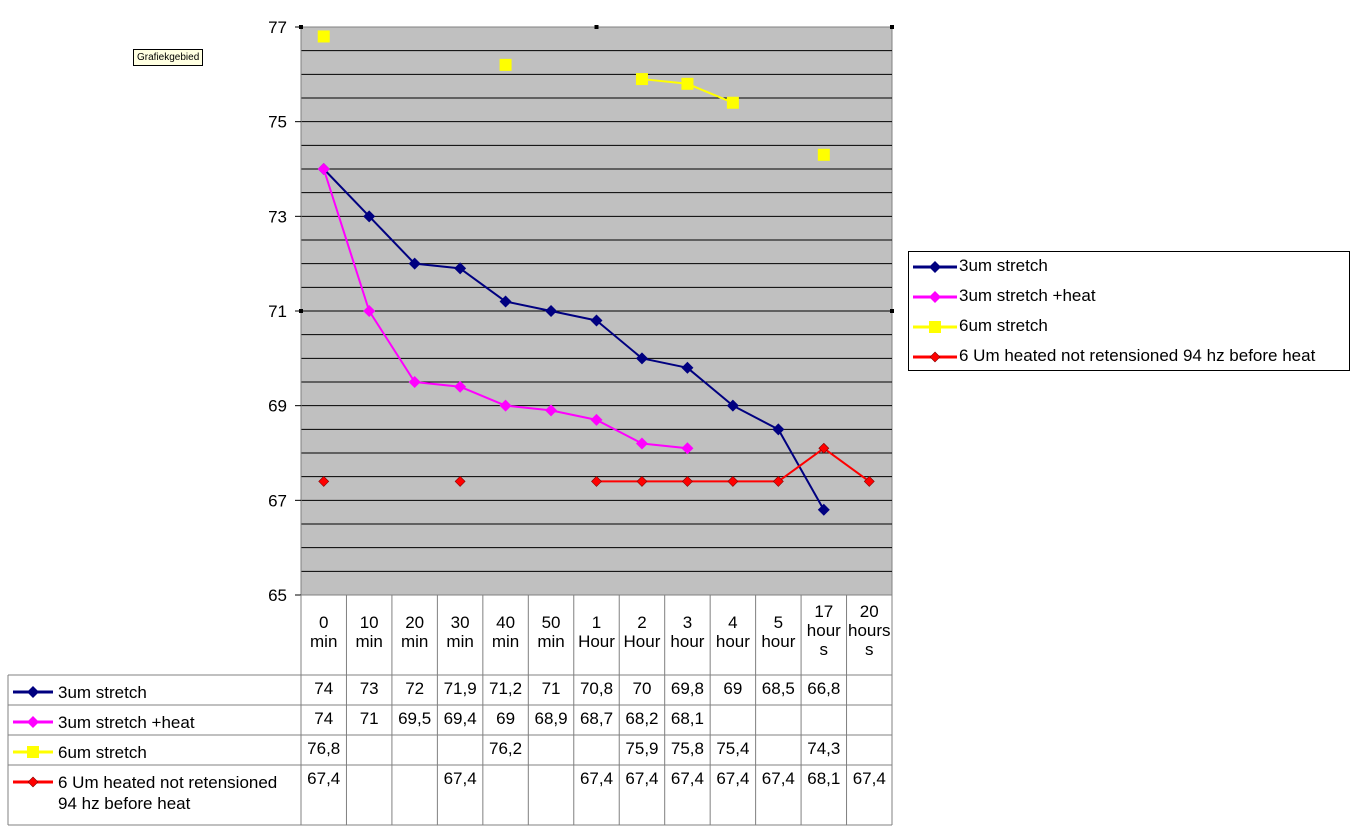 The width and height of the screenshot is (1351, 836). I want to click on data-label: 70,8, so click(596, 688).